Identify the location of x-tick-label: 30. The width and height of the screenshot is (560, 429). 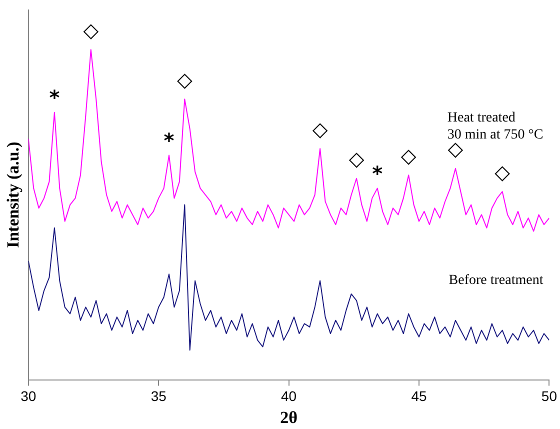
(28, 396).